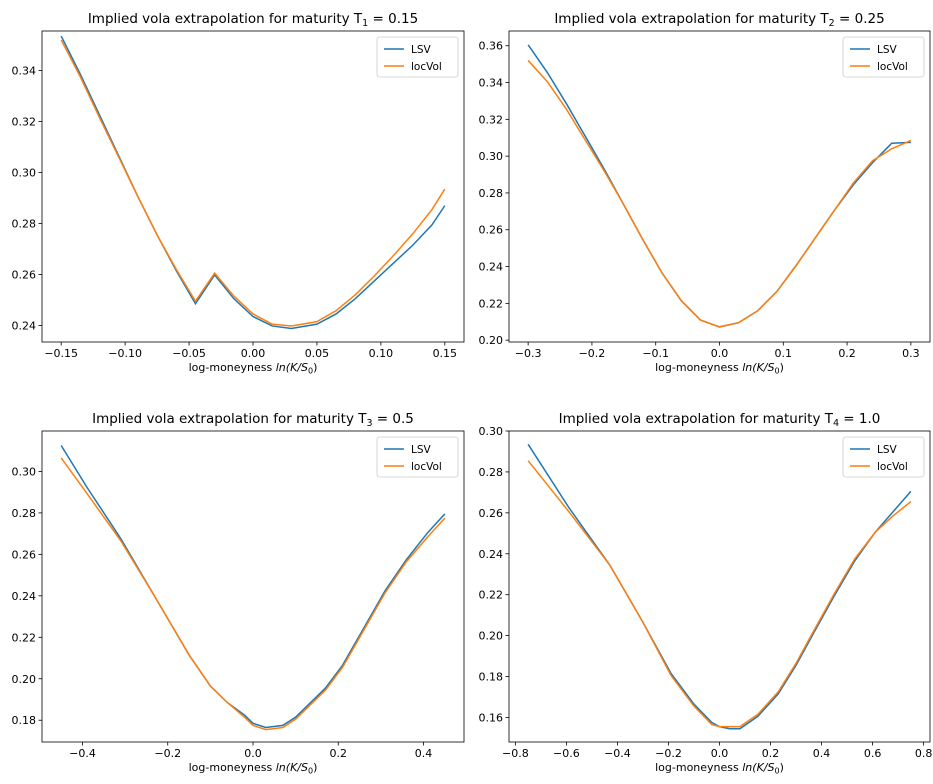 This screenshot has width=933, height=784. What do you see at coordinates (528, 353) in the screenshot?
I see `x-tick-label: −0.3` at bounding box center [528, 353].